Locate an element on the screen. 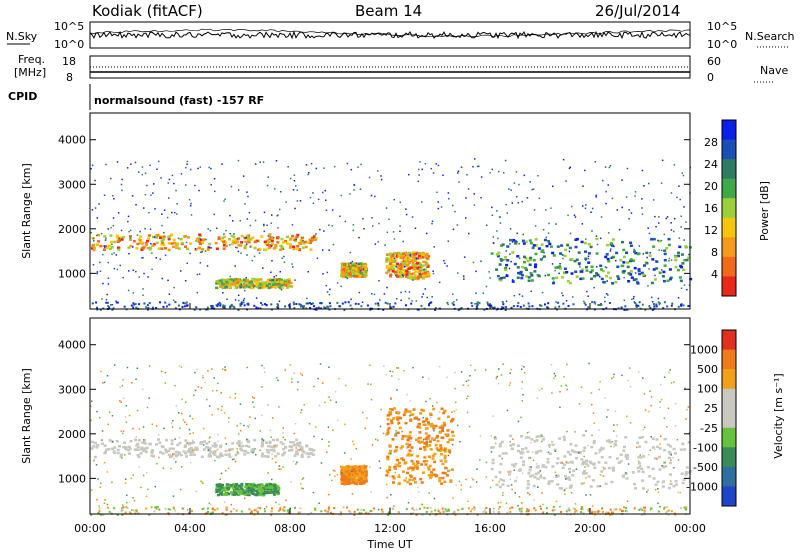 This screenshot has width=800, height=558. y-tick-label: 1000 is located at coordinates (72, 478).